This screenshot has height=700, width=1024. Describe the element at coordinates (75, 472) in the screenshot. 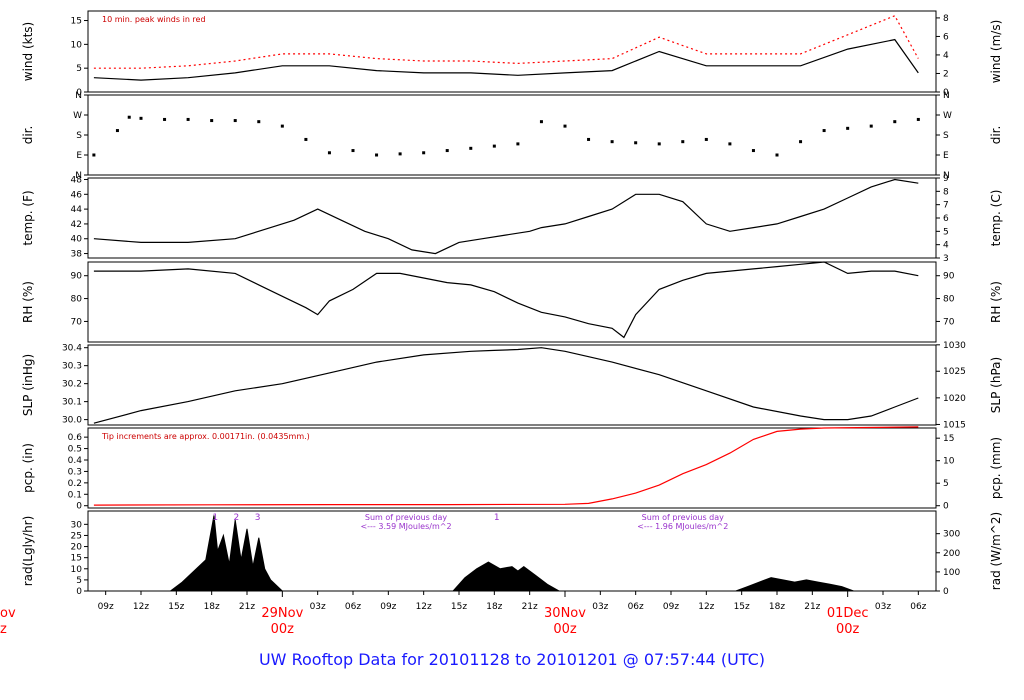

I see `ytick-label-left-pcp: 0.3` at that location.